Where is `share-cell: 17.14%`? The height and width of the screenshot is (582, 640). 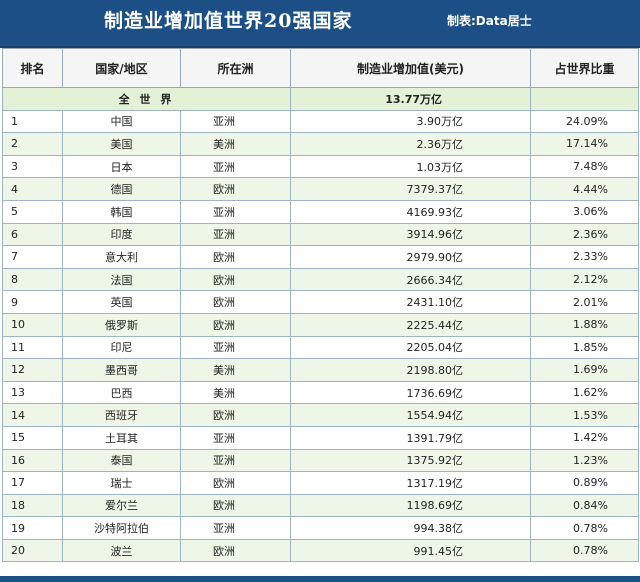 share-cell: 17.14% is located at coordinates (584, 144).